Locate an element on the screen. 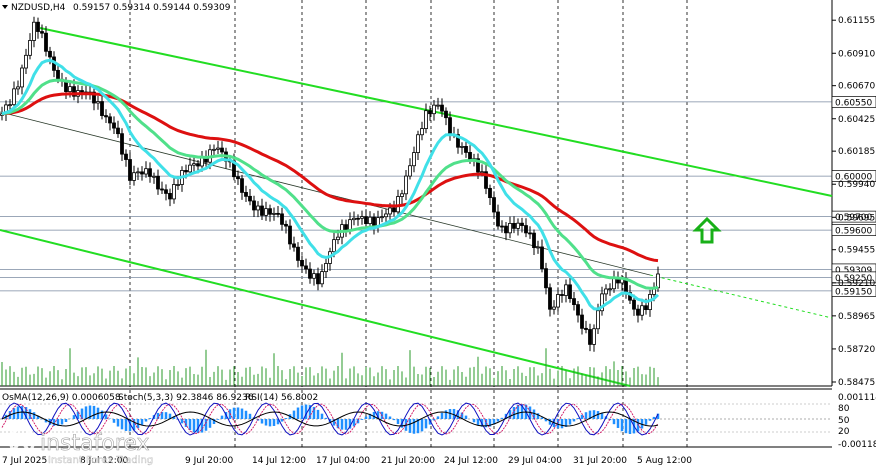 This screenshot has height=467, width=876. price-tag-label: 0.59700 is located at coordinates (853, 218).